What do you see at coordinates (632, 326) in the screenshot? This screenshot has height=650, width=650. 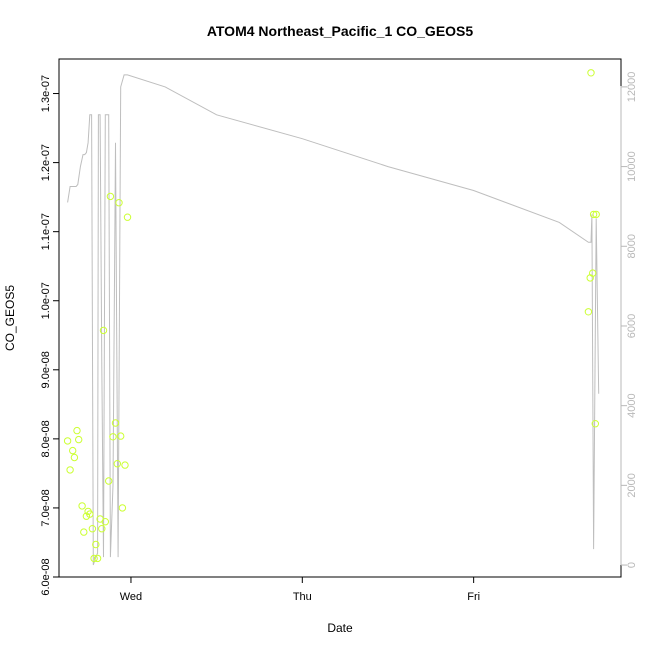 I see `y2-tick-label: 6000` at bounding box center [632, 326].